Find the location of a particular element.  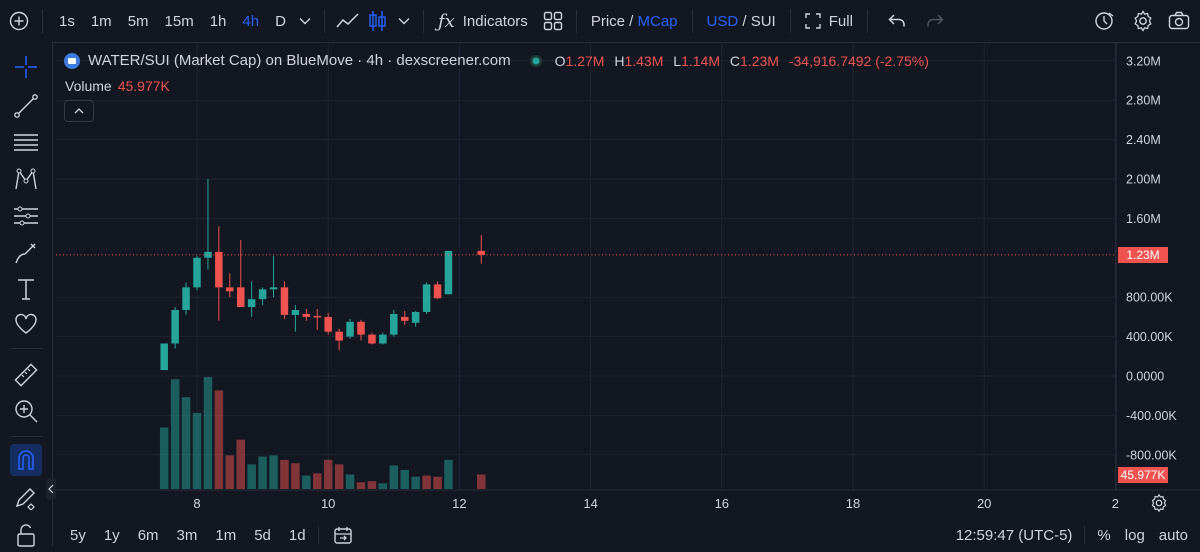

fx-icon: ƒx is located at coordinates (446, 21).